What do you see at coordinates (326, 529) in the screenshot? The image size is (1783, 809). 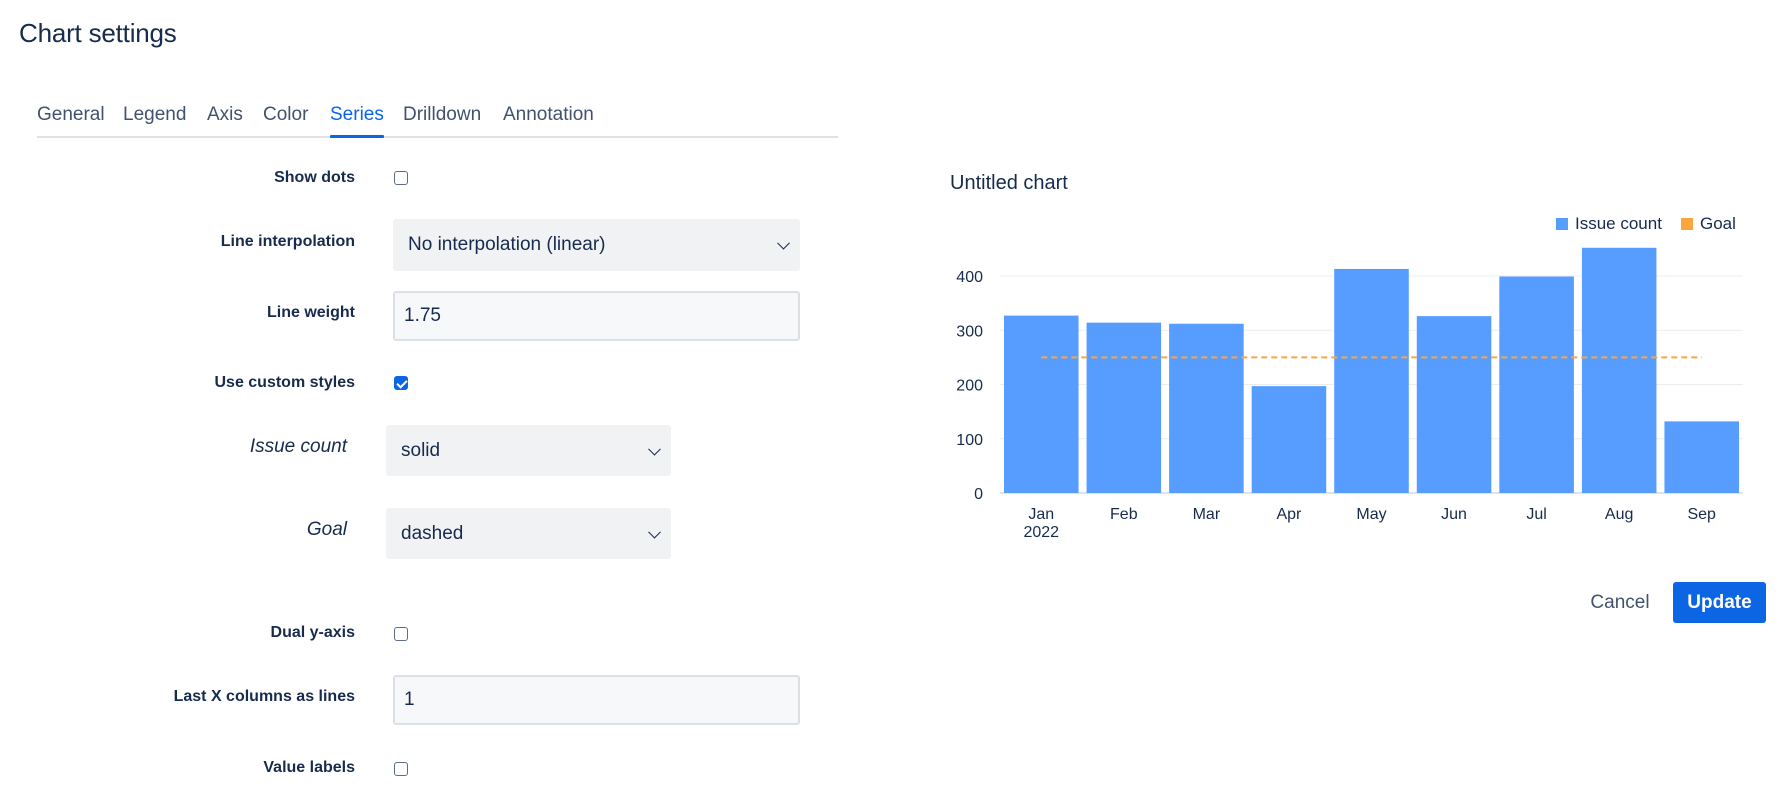 I see `goal-style-label: Goal` at bounding box center [326, 529].